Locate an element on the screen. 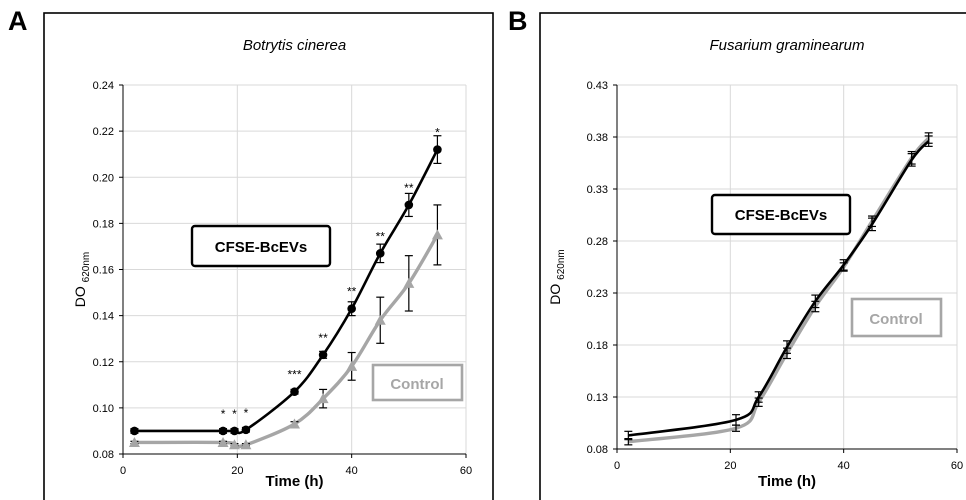 This screenshot has height=500, width=966. chart-b-xtick-label: 60 is located at coordinates (957, 466).